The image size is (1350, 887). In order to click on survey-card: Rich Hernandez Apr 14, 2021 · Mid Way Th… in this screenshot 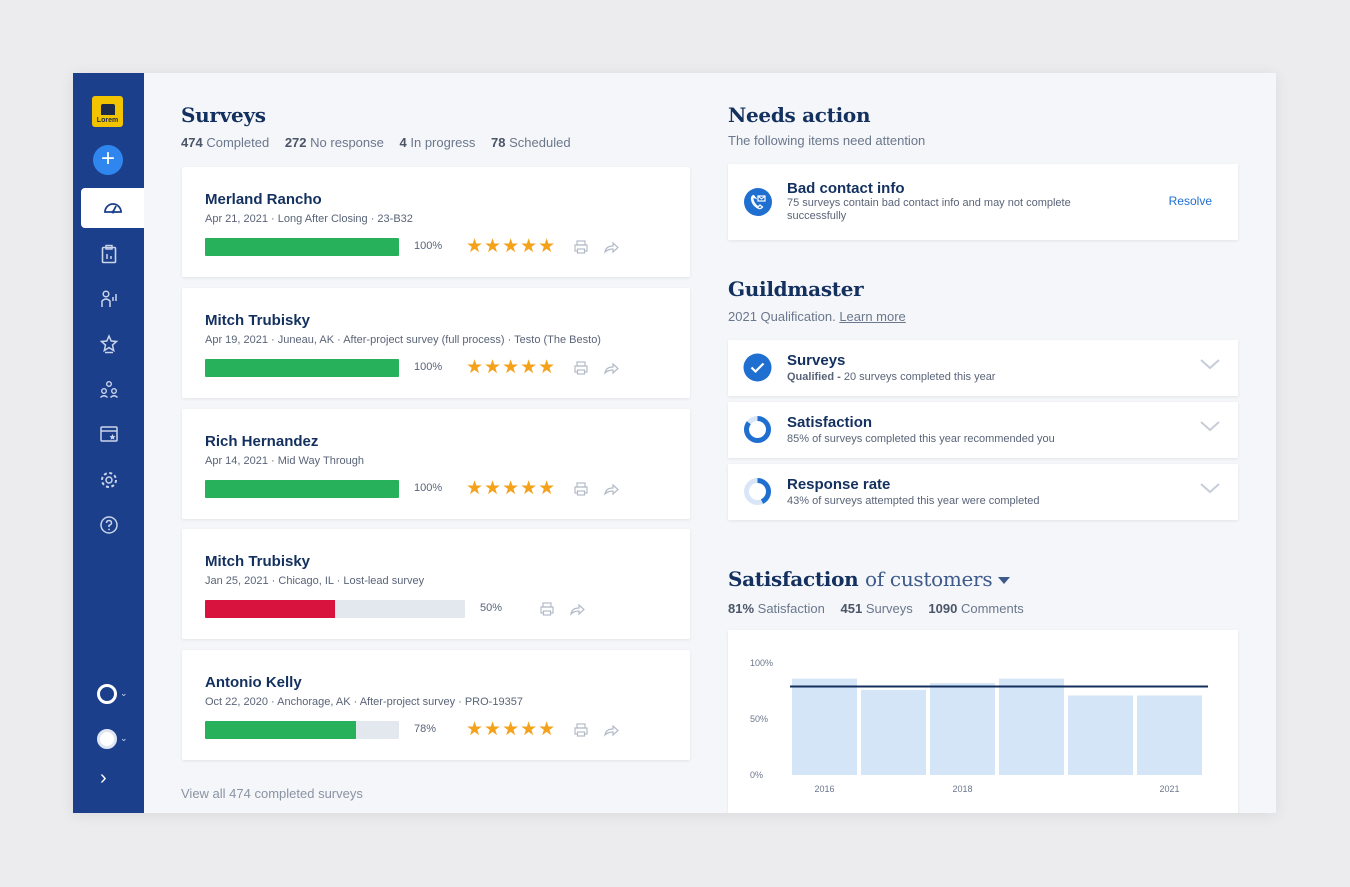, I will do `click(436, 464)`.